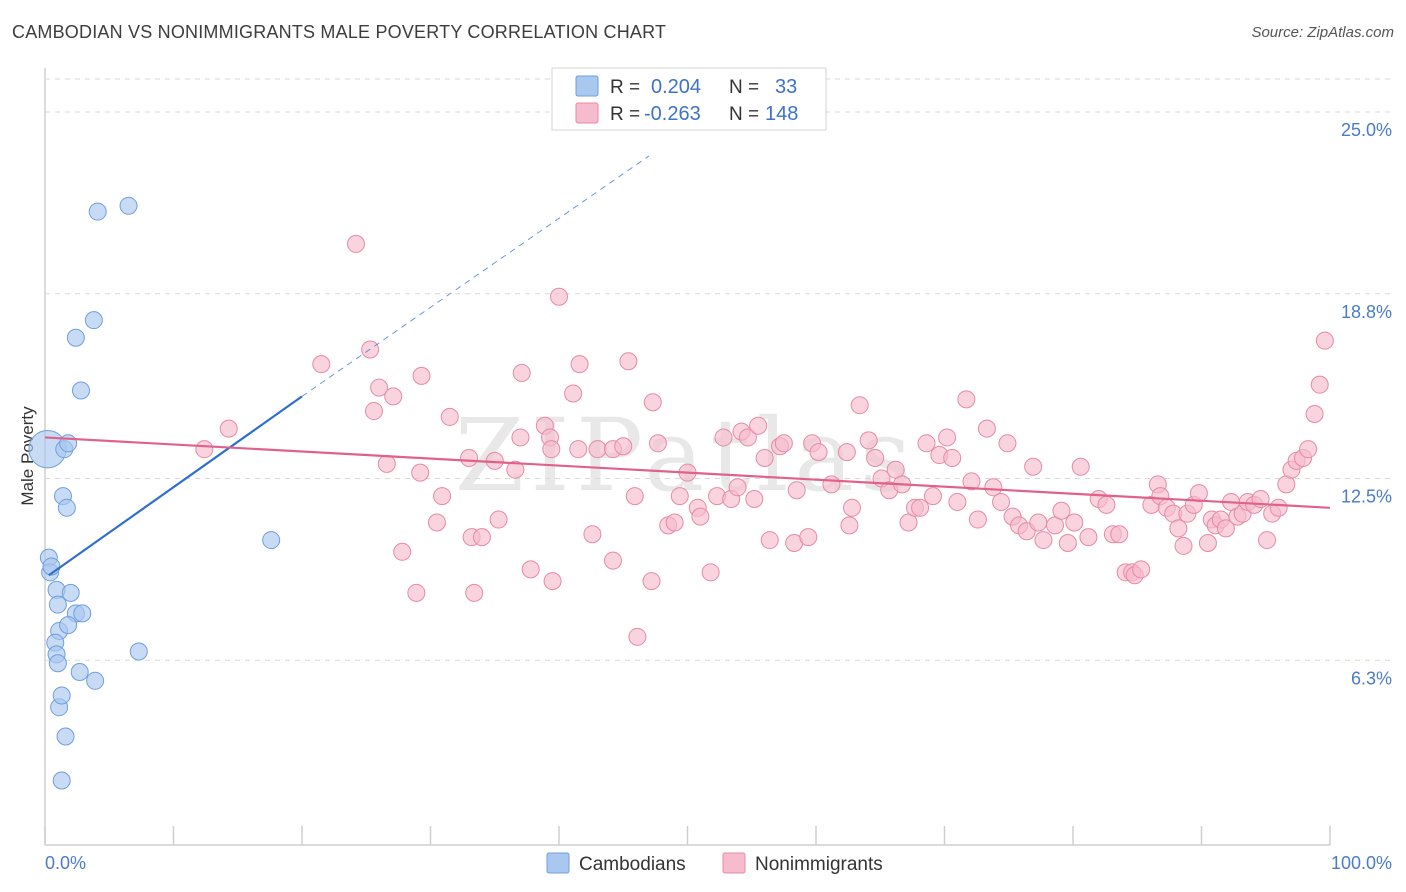  What do you see at coordinates (786, 87) in the screenshot?
I see `cambodians-n-value: 33` at bounding box center [786, 87].